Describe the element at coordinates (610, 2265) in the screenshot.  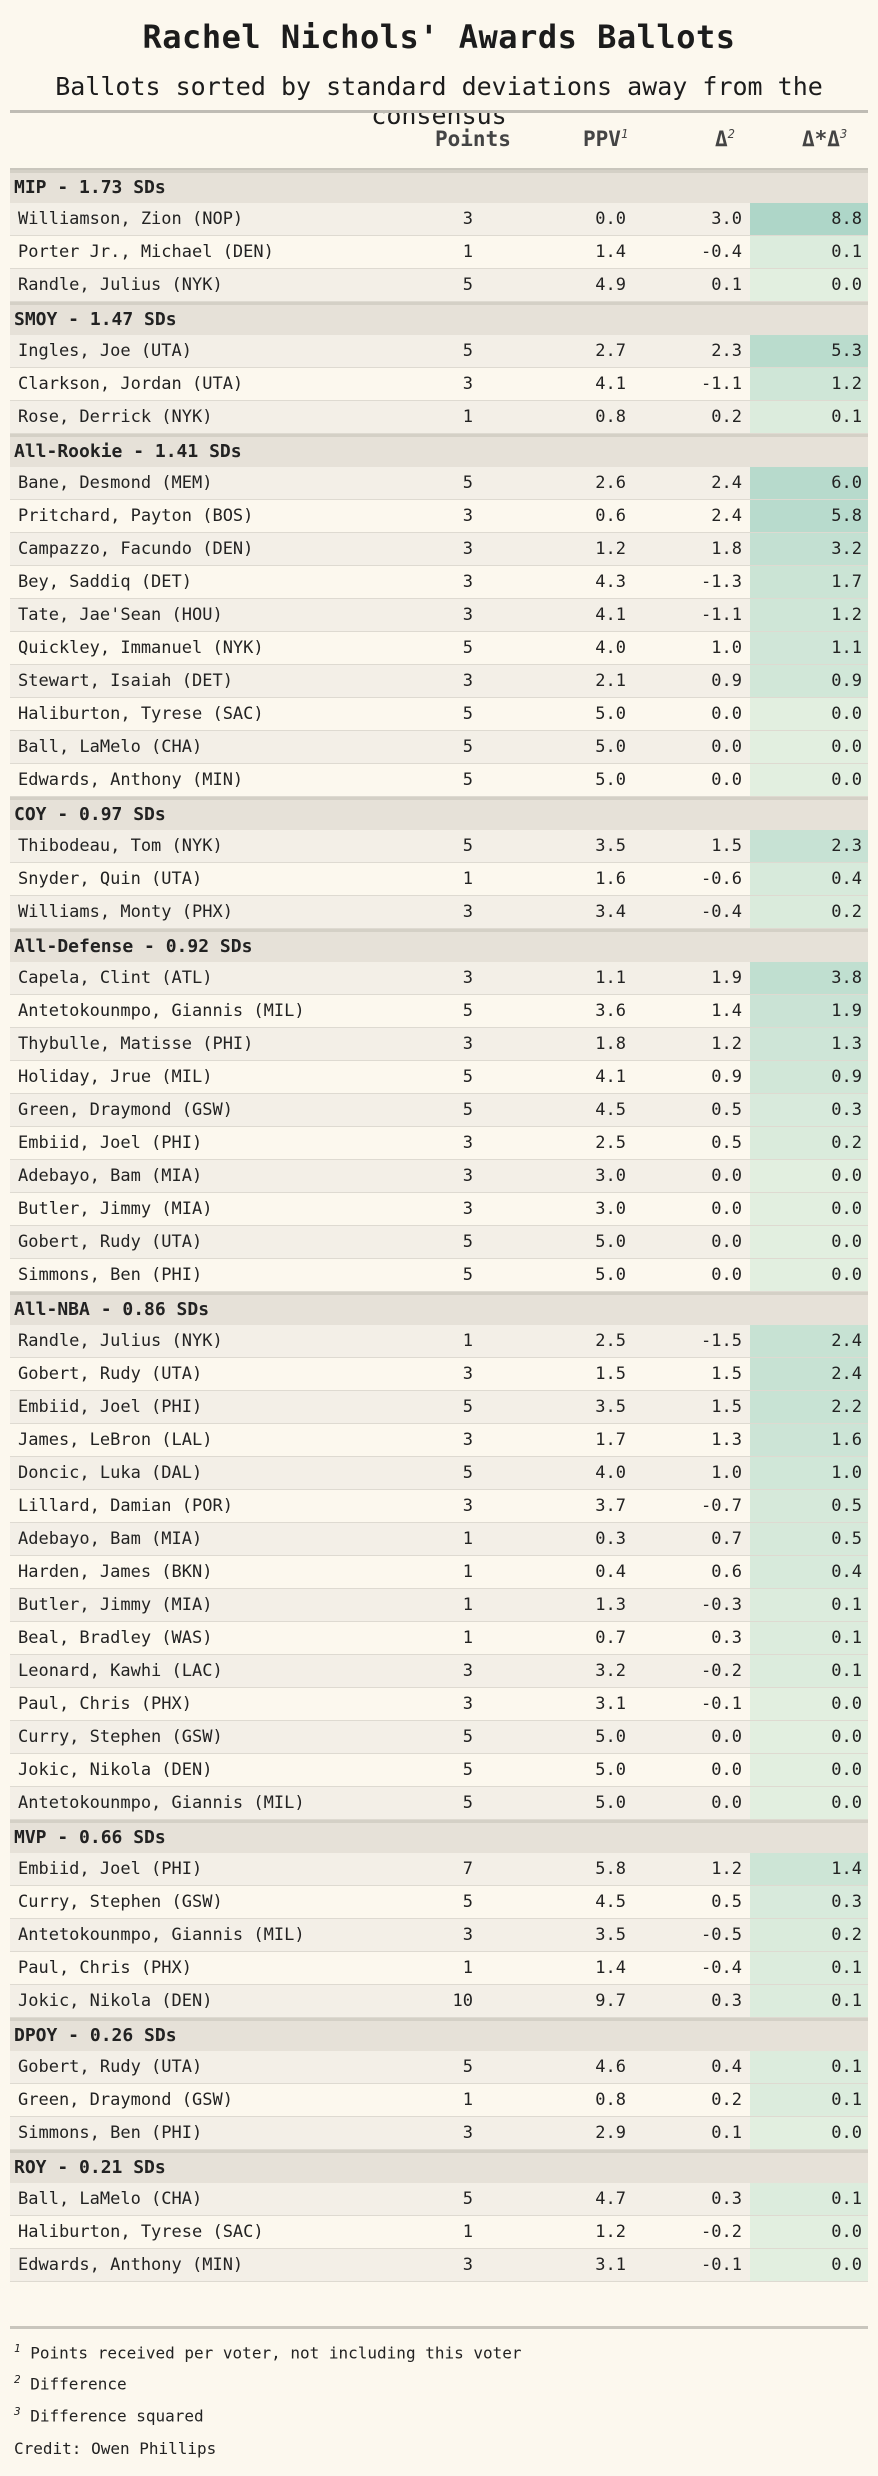
I see `ppv-value: 3.1` at that location.